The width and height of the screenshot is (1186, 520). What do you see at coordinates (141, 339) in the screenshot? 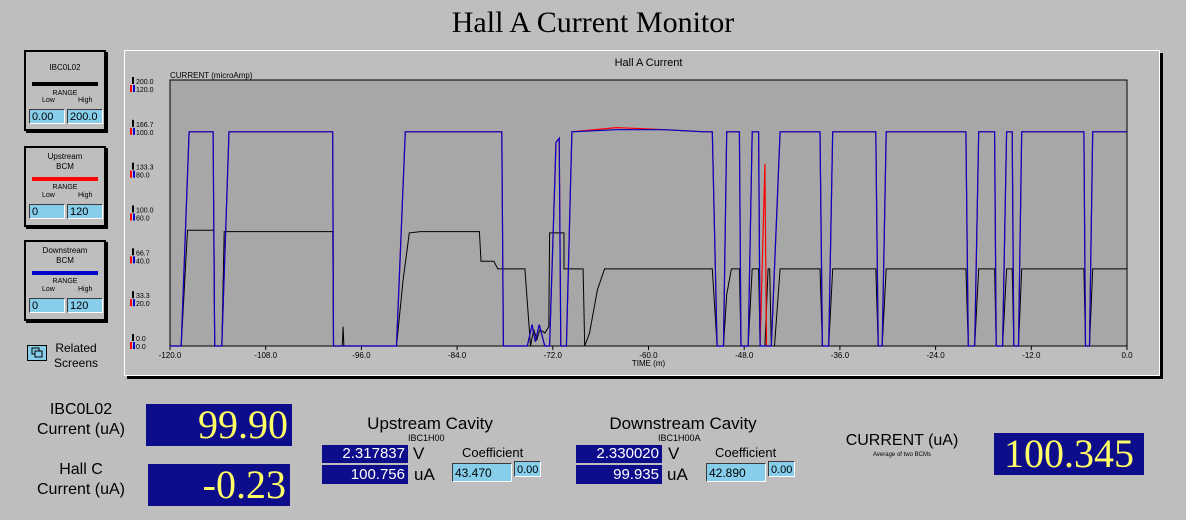
I see `y-tick-label-black: 0.0` at bounding box center [141, 339].